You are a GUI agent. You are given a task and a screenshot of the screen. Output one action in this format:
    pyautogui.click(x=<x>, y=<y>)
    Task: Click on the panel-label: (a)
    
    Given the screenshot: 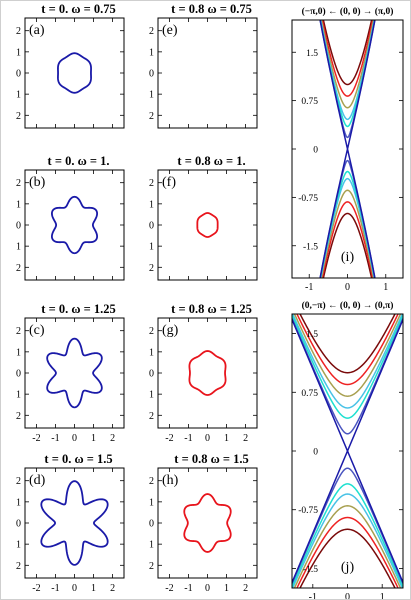 What is the action you would take?
    pyautogui.click(x=37, y=30)
    